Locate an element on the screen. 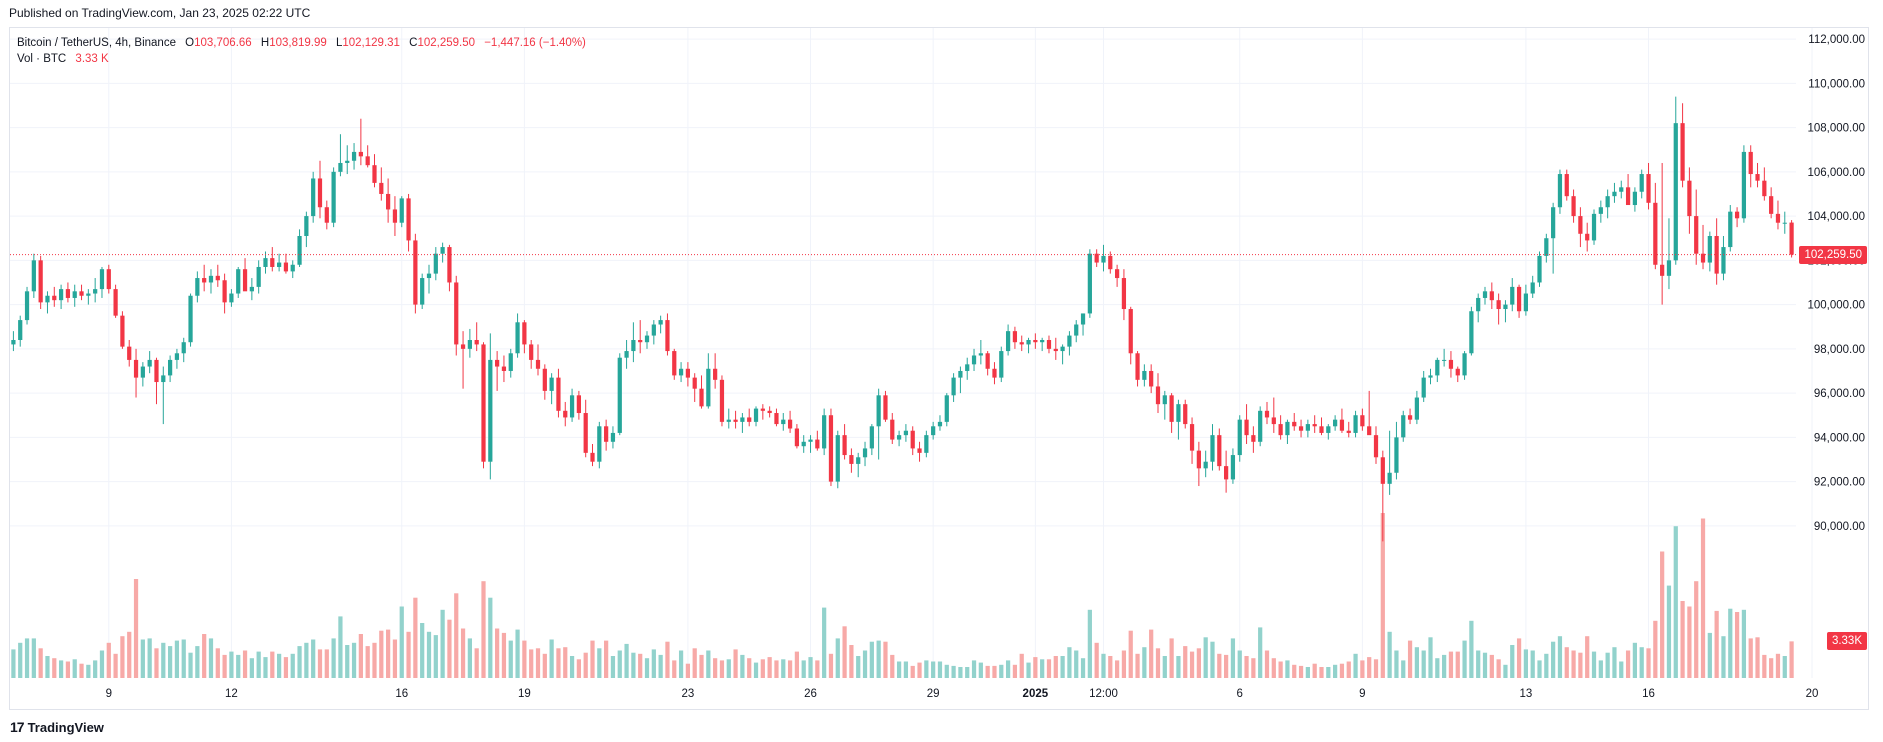 The width and height of the screenshot is (1883, 742). close-value: 102,259.50 is located at coordinates (446, 43).